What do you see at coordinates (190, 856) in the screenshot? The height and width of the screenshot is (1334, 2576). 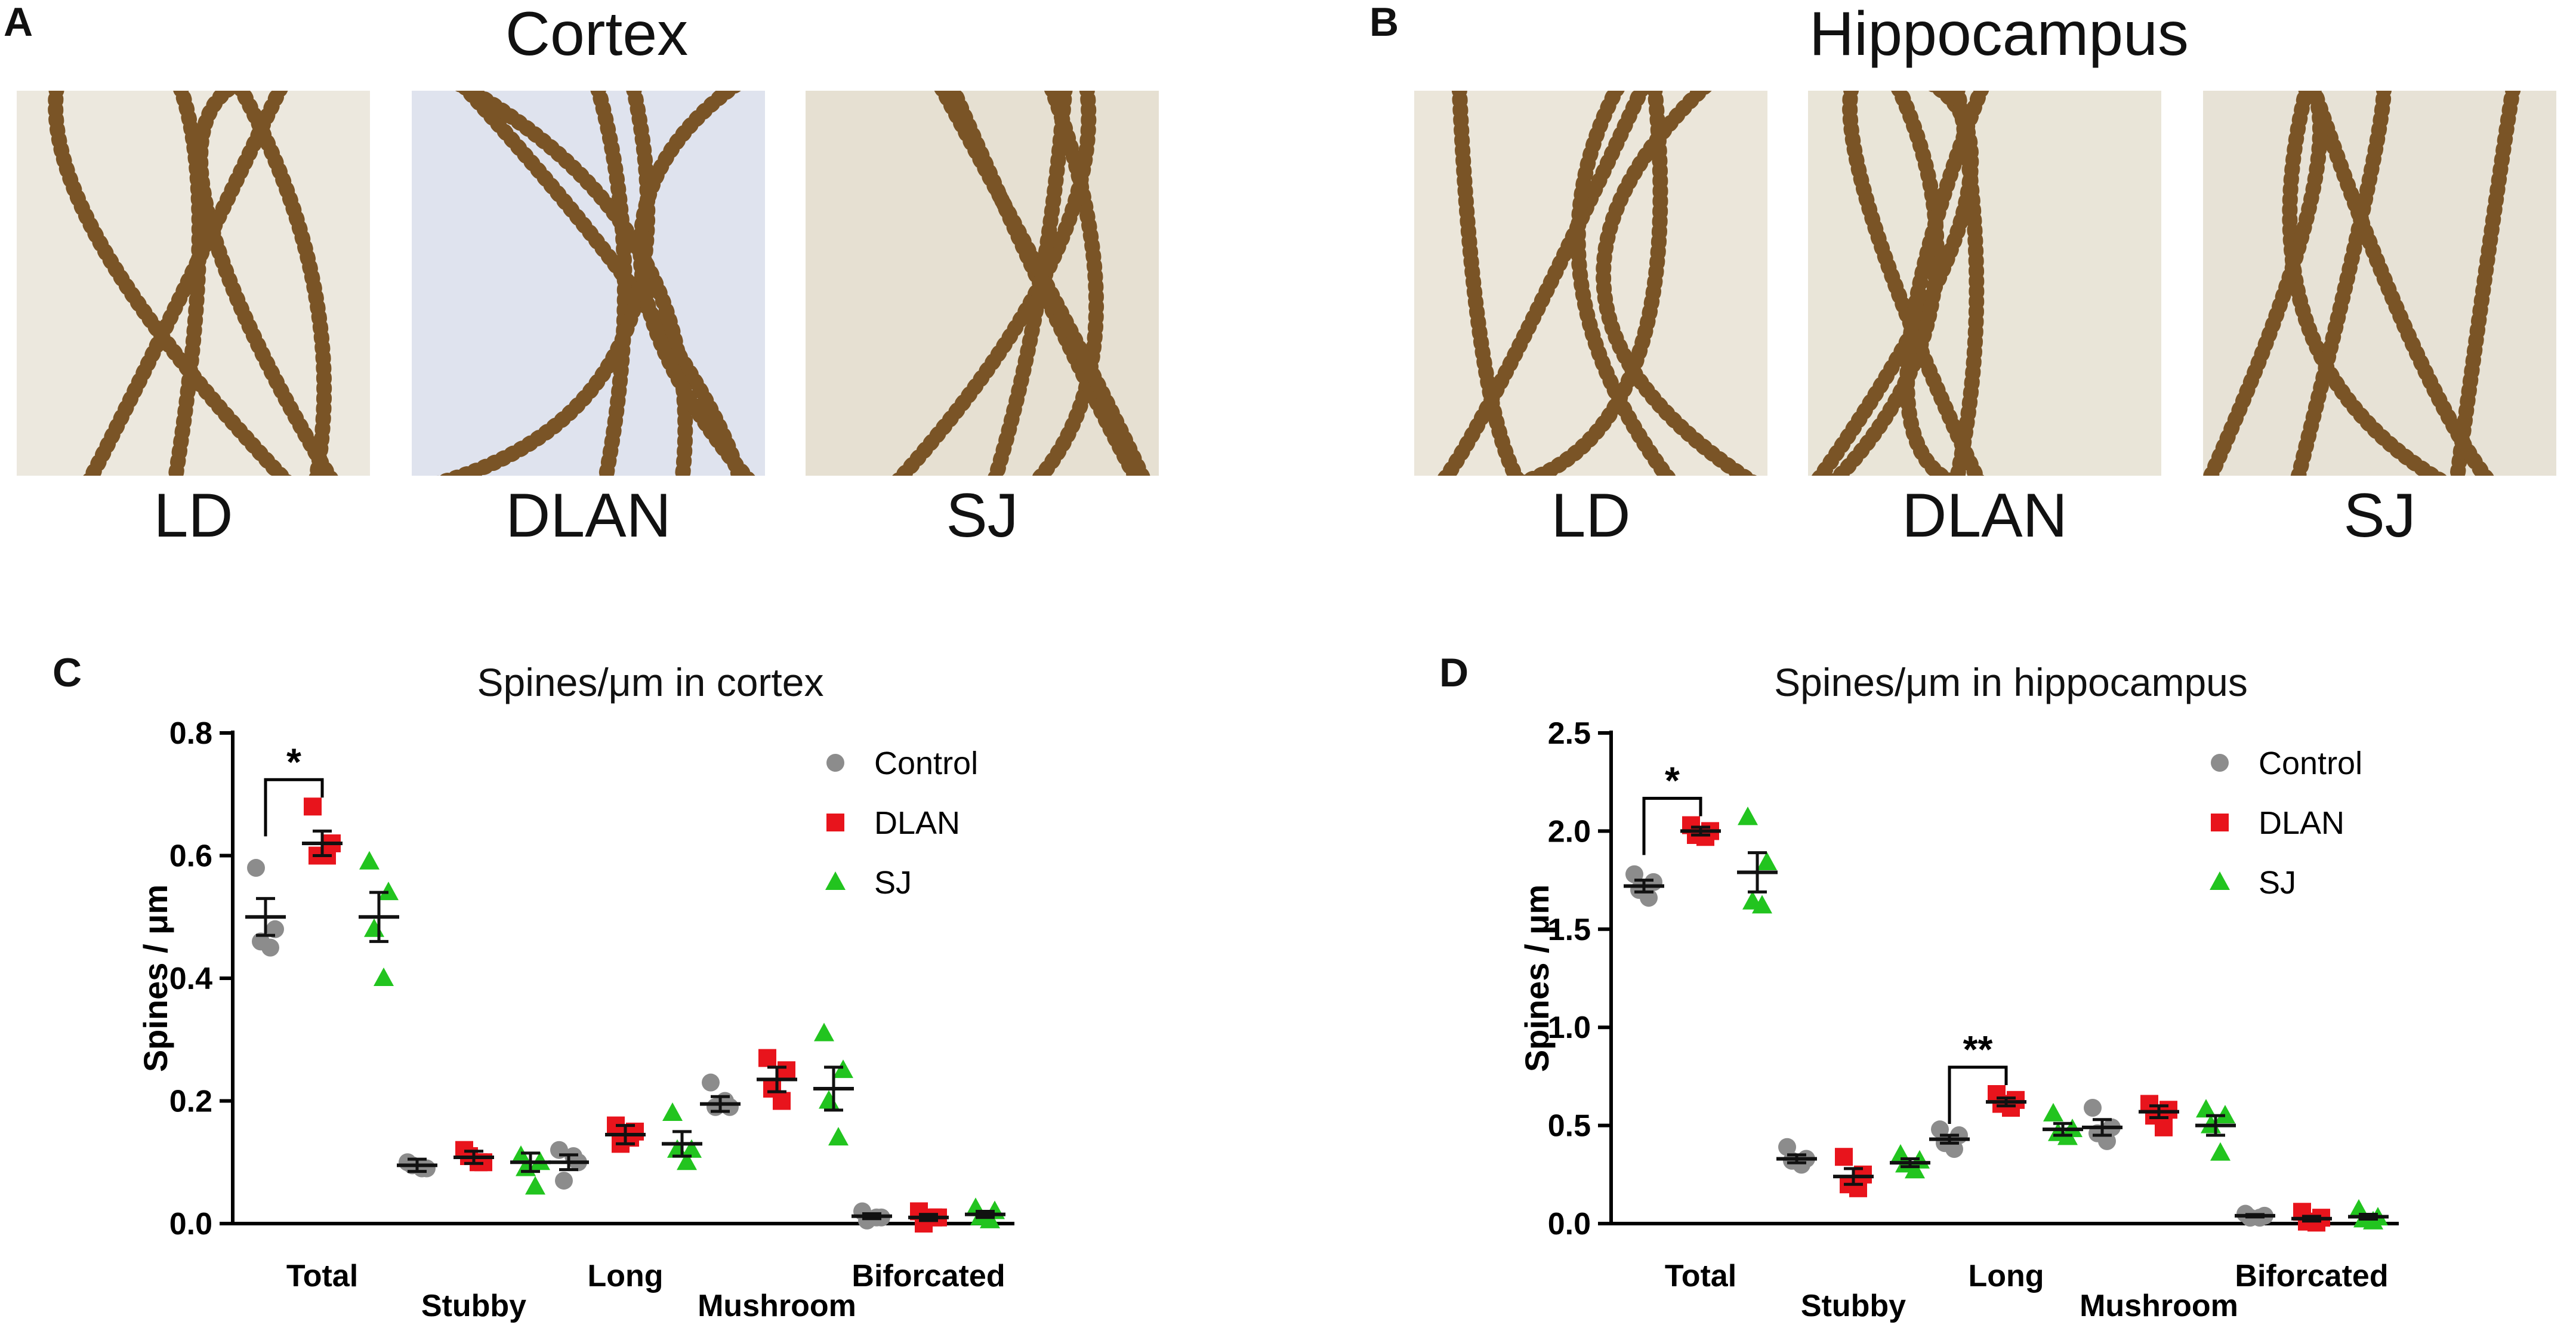 I see `y-tick-label: 0.6` at bounding box center [190, 856].